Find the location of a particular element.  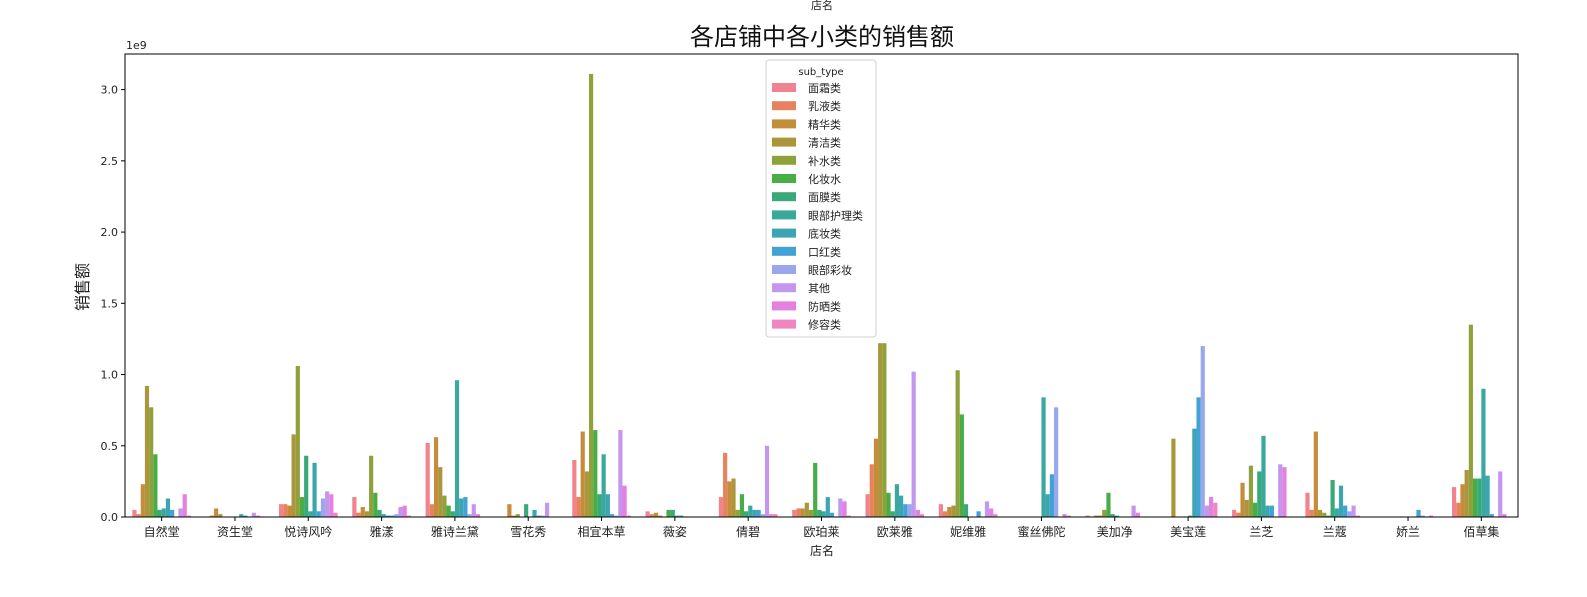

legend-label: 眼部护理类 is located at coordinates (835, 215).